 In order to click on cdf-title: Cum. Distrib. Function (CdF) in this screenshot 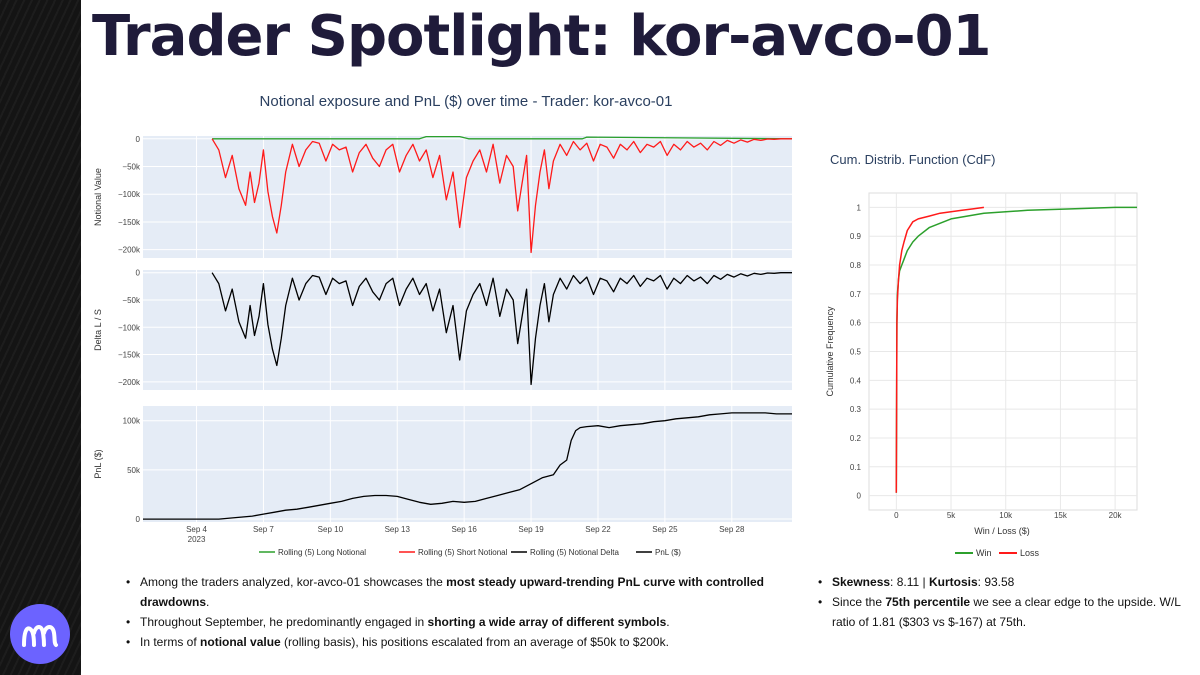, I will do `click(912, 159)`.